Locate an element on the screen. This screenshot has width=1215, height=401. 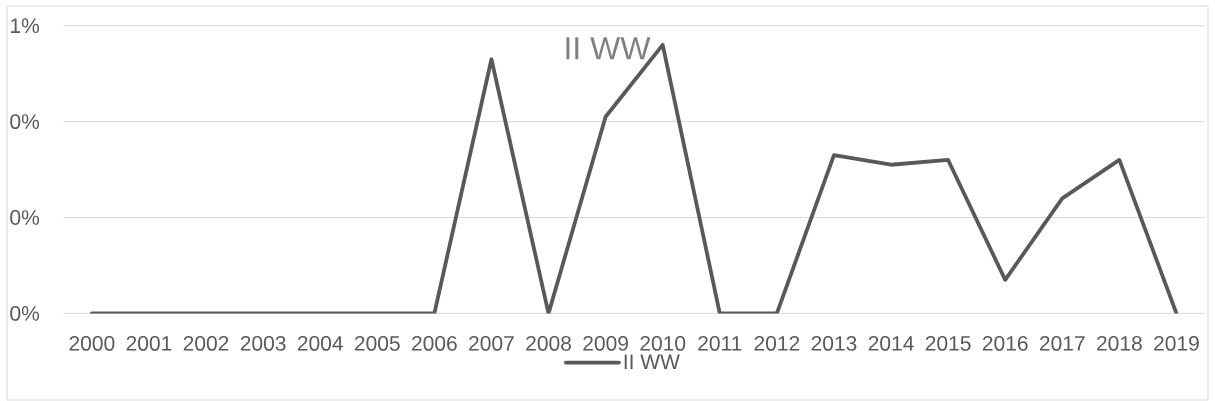
x-tick-label: 2015 is located at coordinates (948, 343).